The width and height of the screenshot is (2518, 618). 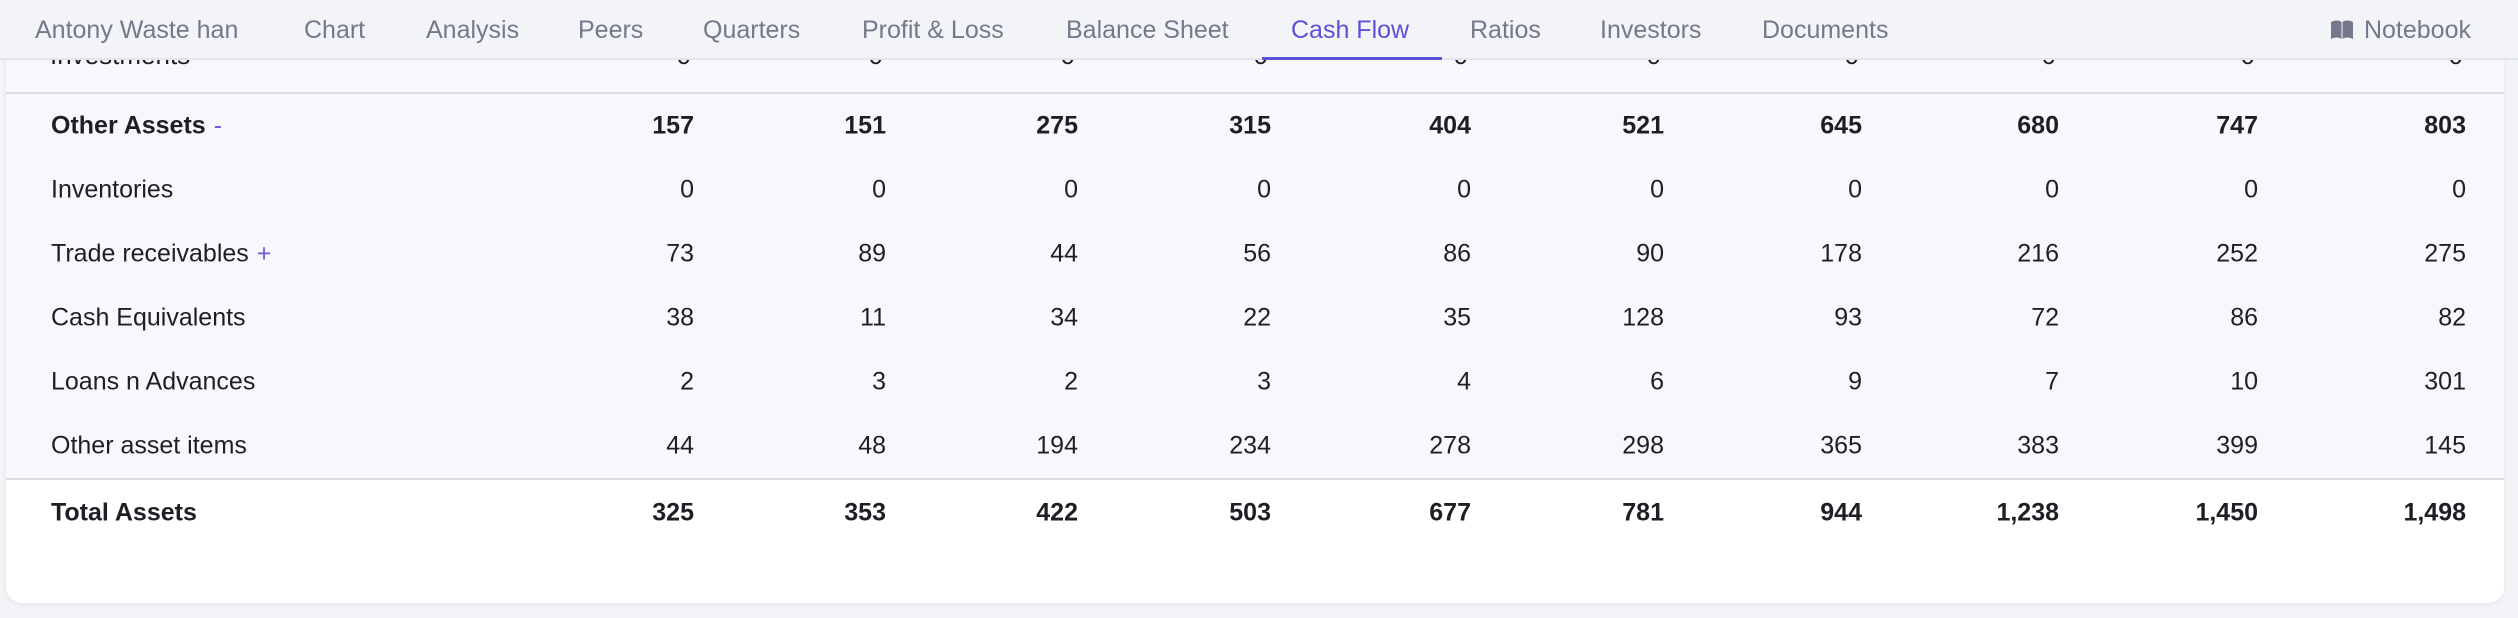 I want to click on nav-documents: Documents, so click(x=1825, y=30).